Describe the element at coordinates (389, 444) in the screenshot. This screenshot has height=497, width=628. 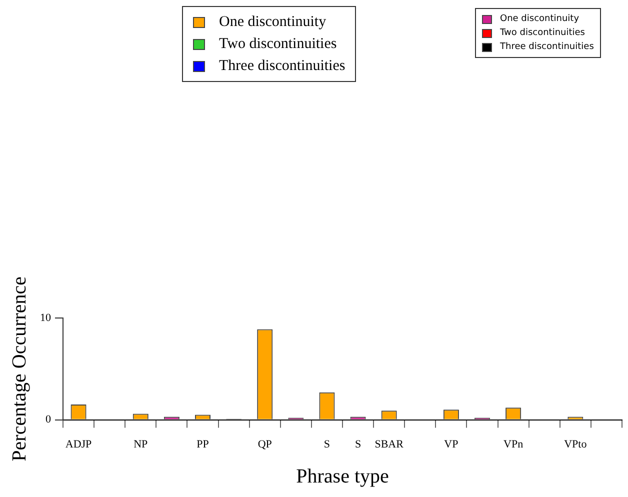
I see `x-tick-label: SBAR` at that location.